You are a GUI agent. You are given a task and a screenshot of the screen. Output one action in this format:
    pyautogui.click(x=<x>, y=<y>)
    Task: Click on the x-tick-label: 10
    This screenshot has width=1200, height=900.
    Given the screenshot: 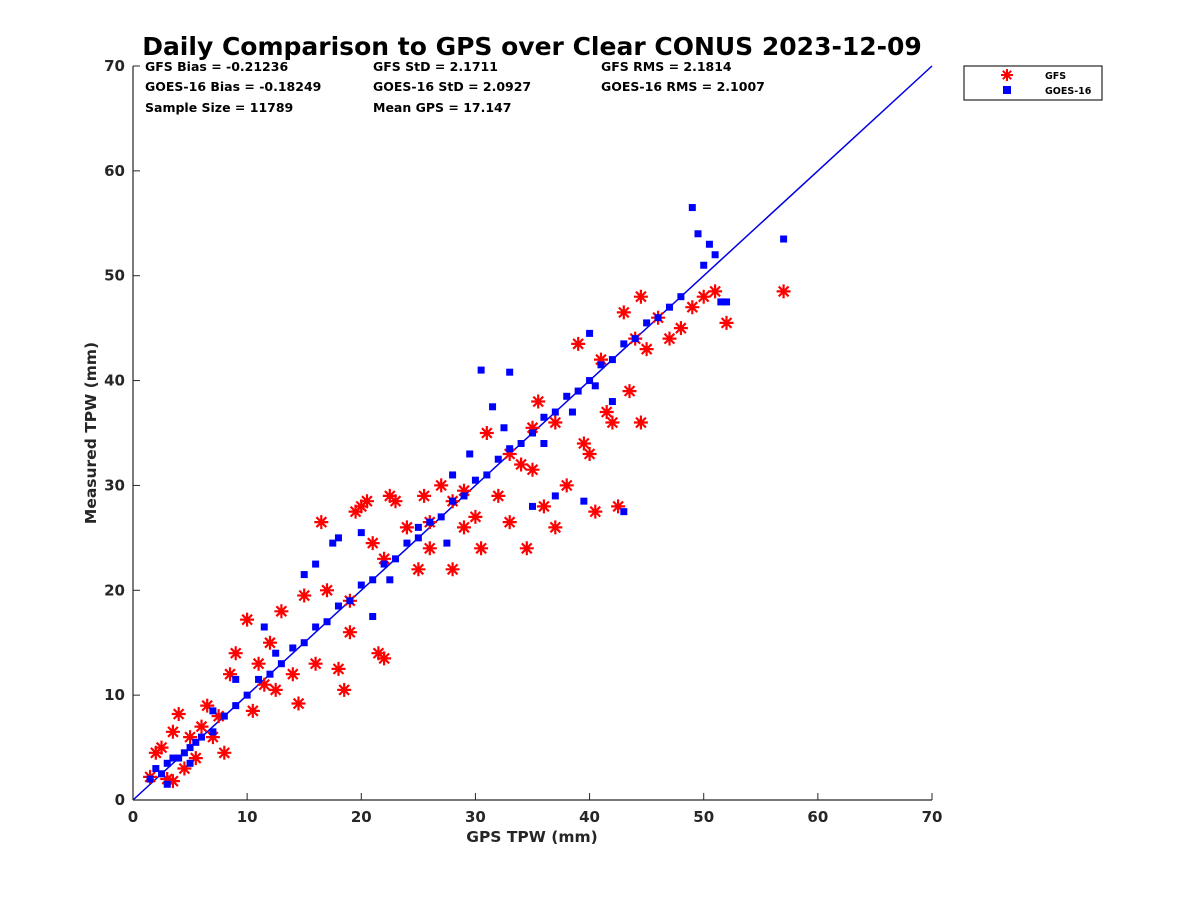 What is the action you would take?
    pyautogui.click(x=247, y=817)
    